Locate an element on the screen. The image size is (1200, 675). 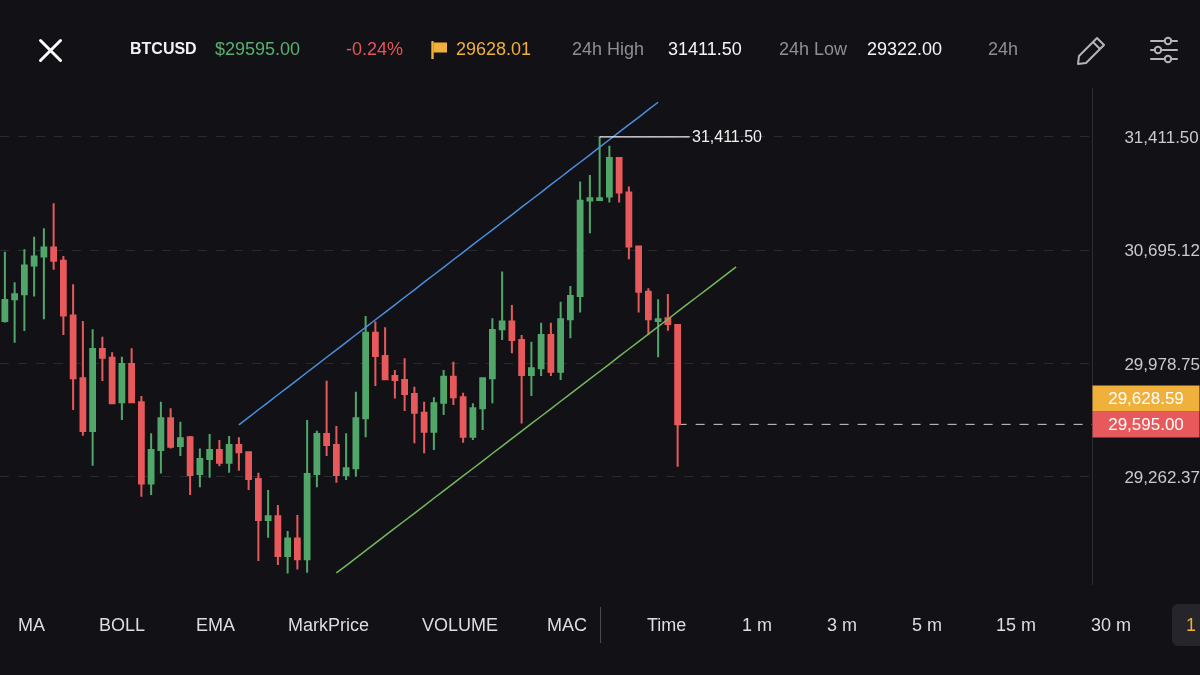
text: 5 m is located at coordinates (927, 625).